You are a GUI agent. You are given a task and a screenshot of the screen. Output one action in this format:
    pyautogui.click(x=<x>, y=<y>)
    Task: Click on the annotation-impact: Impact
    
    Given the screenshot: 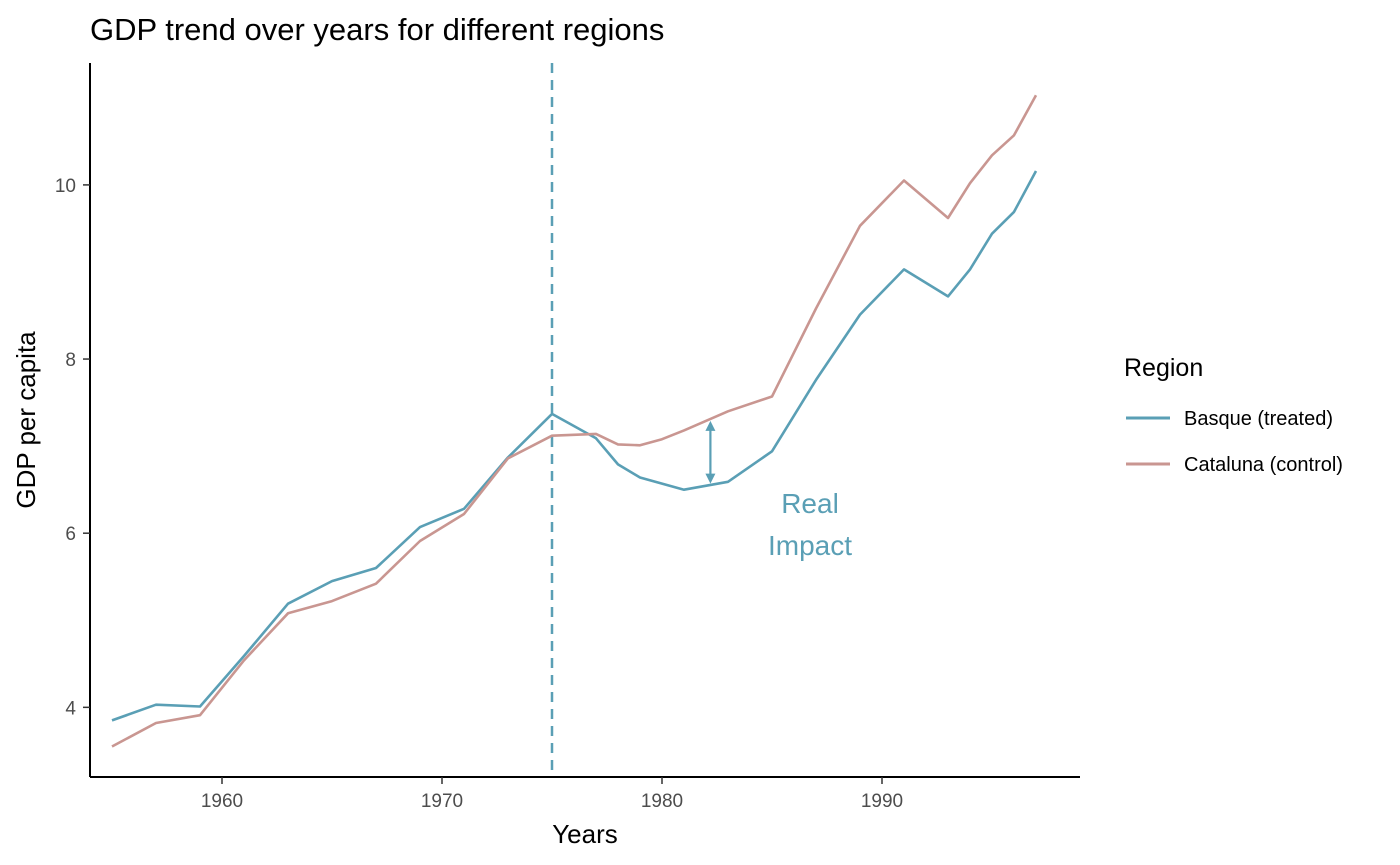 What is the action you would take?
    pyautogui.click(x=810, y=545)
    